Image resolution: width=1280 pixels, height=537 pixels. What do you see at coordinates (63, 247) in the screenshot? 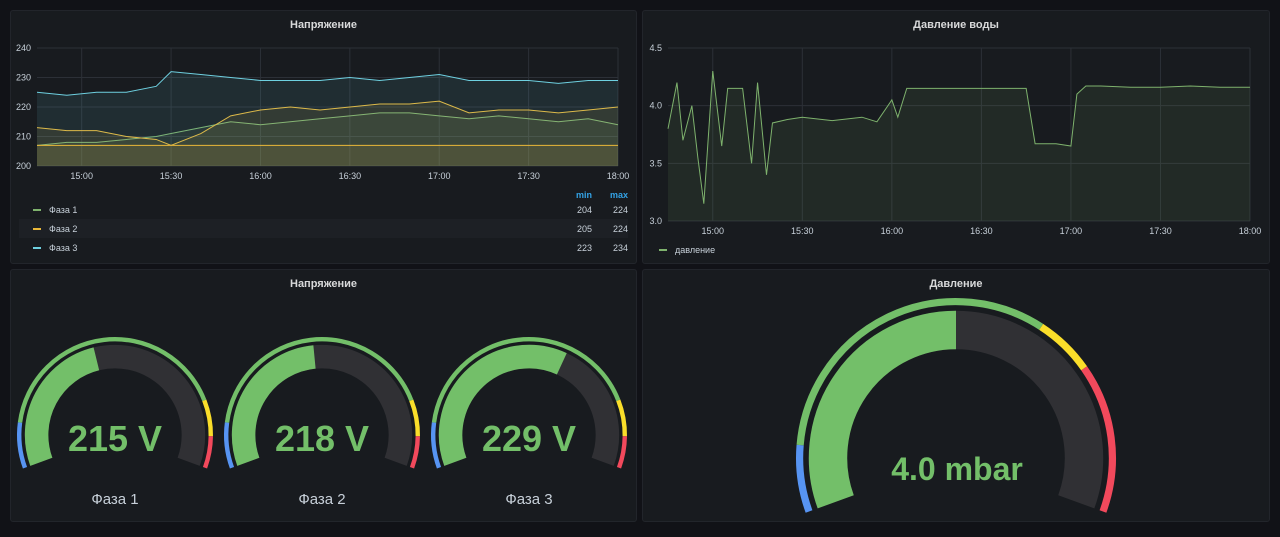
I see `legend-series-name: Фаза 3` at bounding box center [63, 247].